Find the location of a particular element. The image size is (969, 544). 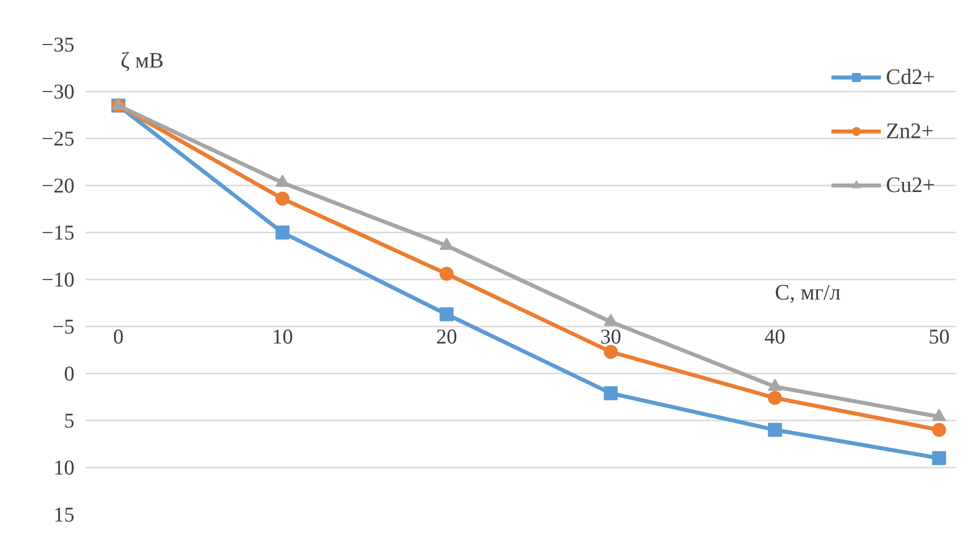

x-tick-label: 10 is located at coordinates (282, 336).